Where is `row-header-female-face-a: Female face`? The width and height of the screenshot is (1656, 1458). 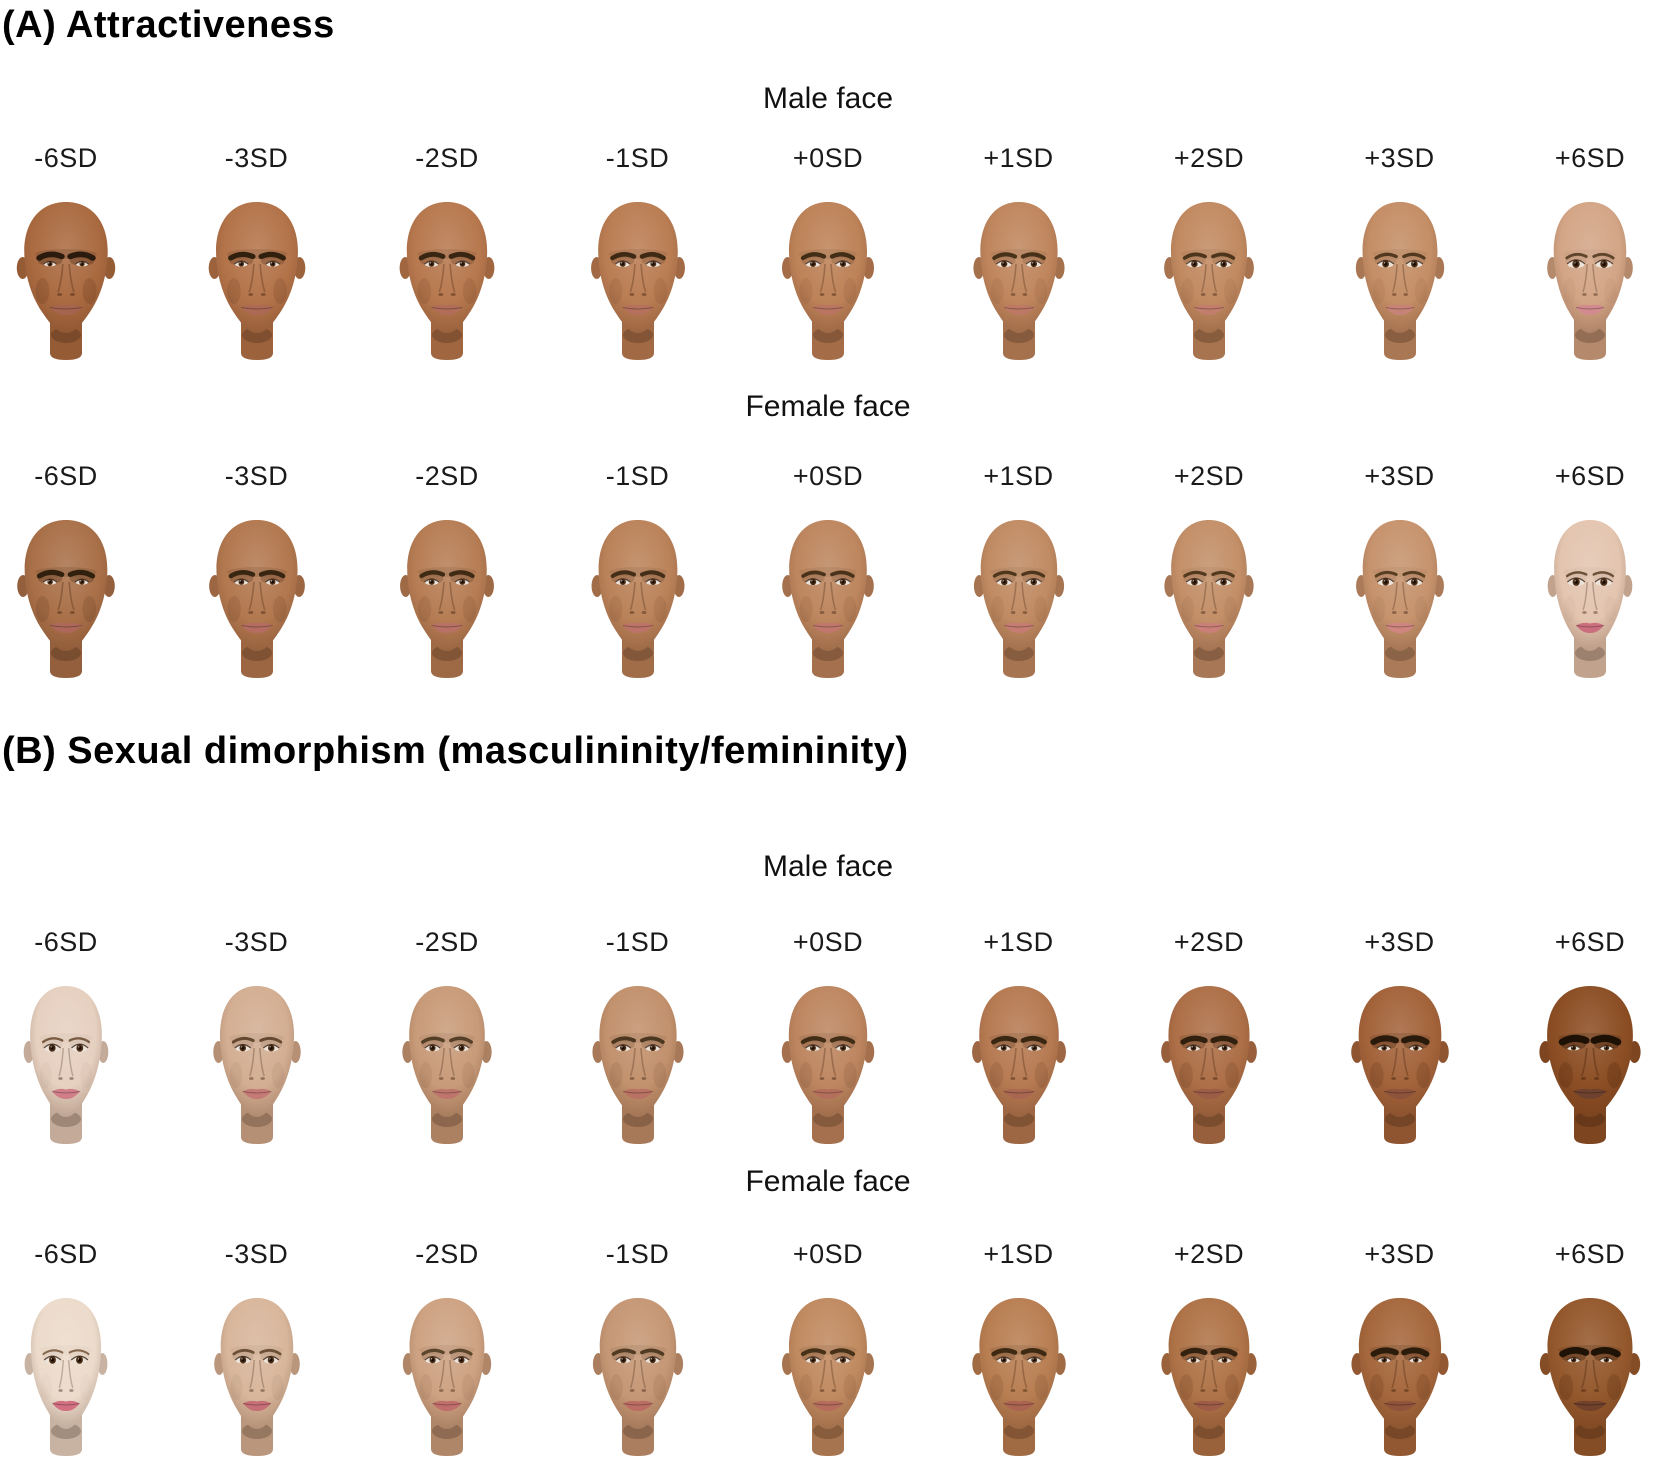
row-header-female-face-a: Female face is located at coordinates (828, 406).